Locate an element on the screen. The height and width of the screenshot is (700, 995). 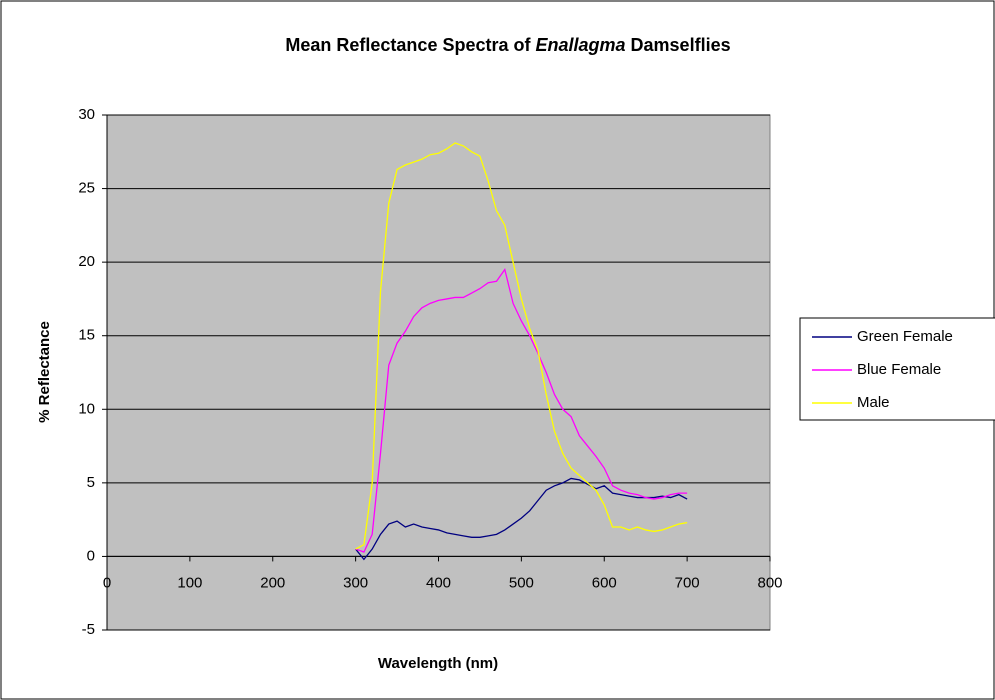
x-tick-label: 500 is located at coordinates (521, 582).